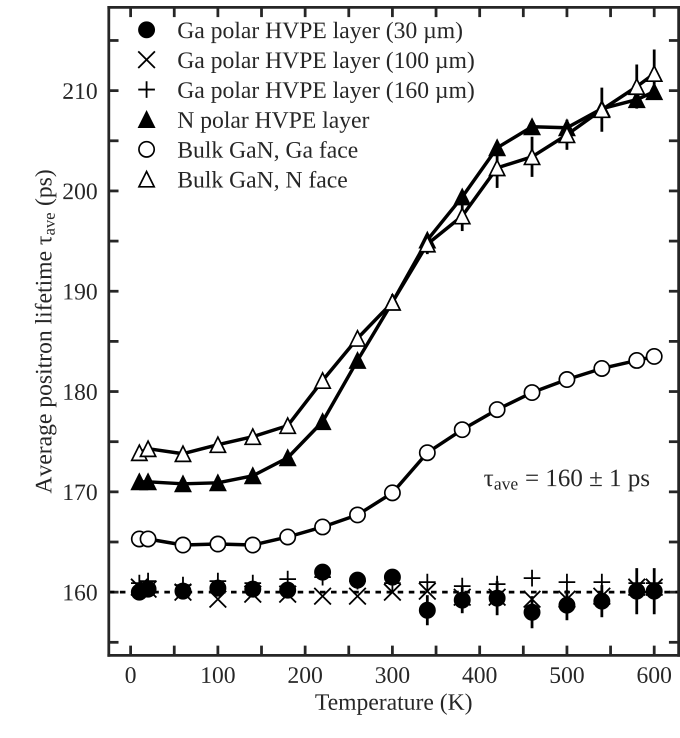 Image resolution: width=680 pixels, height=738 pixels. Describe the element at coordinates (393, 704) in the screenshot. I see `x-axis-title: Temperature (K)` at that location.